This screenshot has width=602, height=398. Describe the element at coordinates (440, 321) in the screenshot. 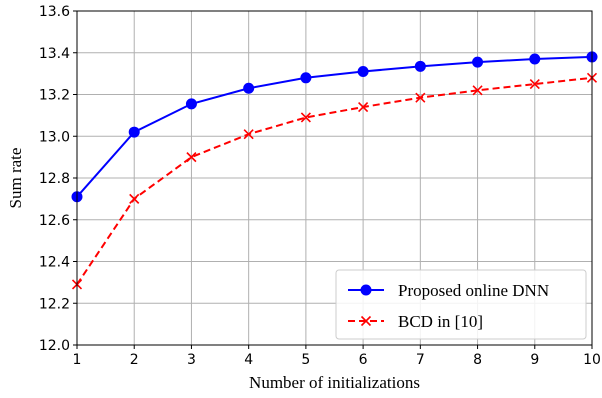

I see `legend-label-2: BCD in [10]` at that location.